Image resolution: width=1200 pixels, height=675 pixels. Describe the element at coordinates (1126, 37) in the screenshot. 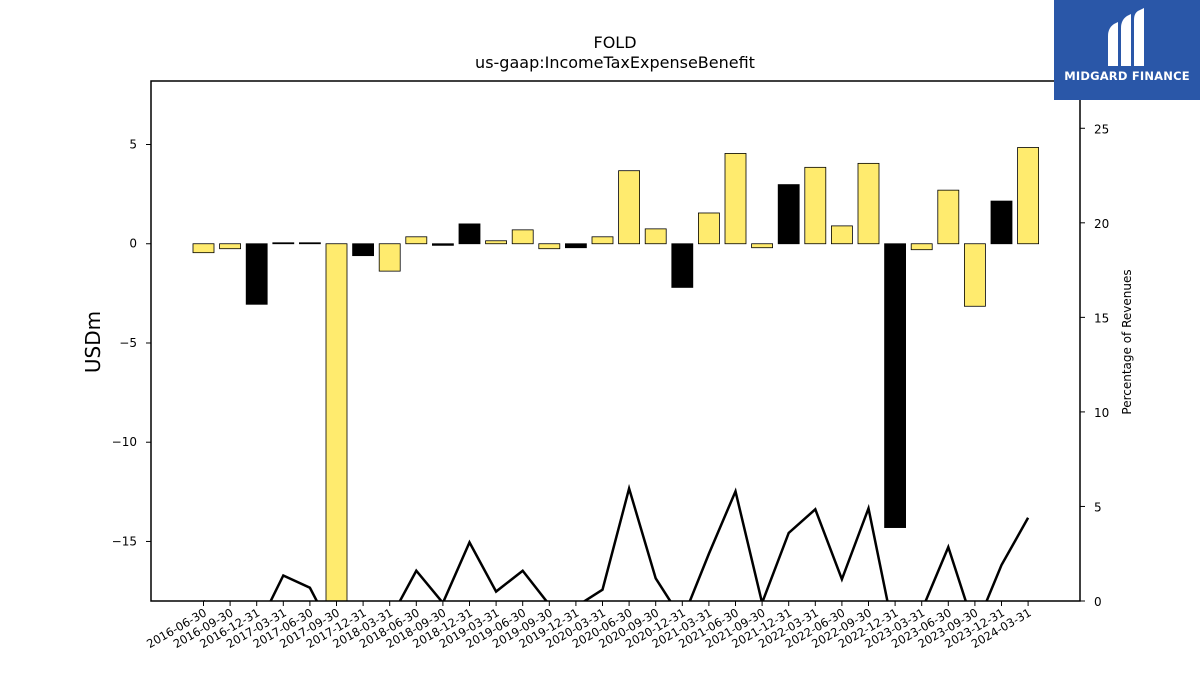

I see `midgard-logo-mark-icon` at that location.